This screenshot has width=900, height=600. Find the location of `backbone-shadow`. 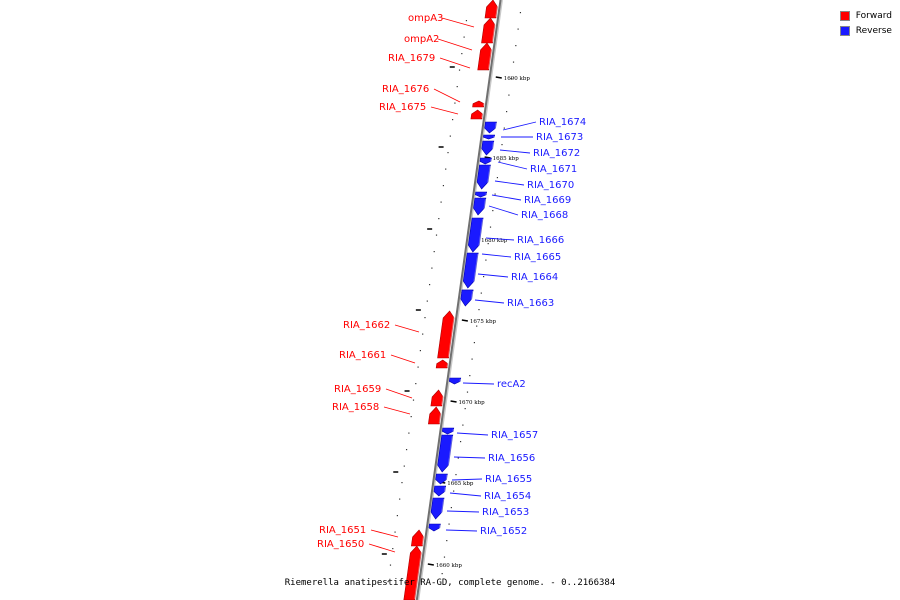

backbone-shadow is located at coordinates (459, 300).